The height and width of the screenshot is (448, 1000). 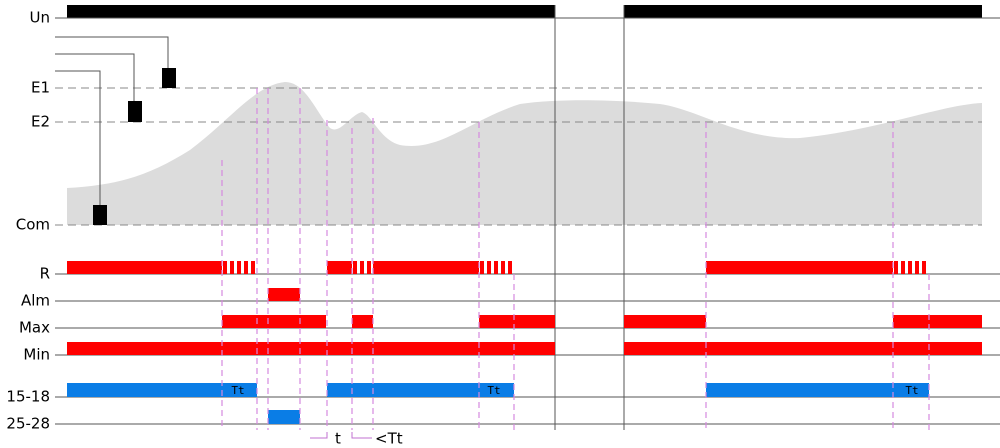 I want to click on row-label: 25-28, so click(x=28, y=424).